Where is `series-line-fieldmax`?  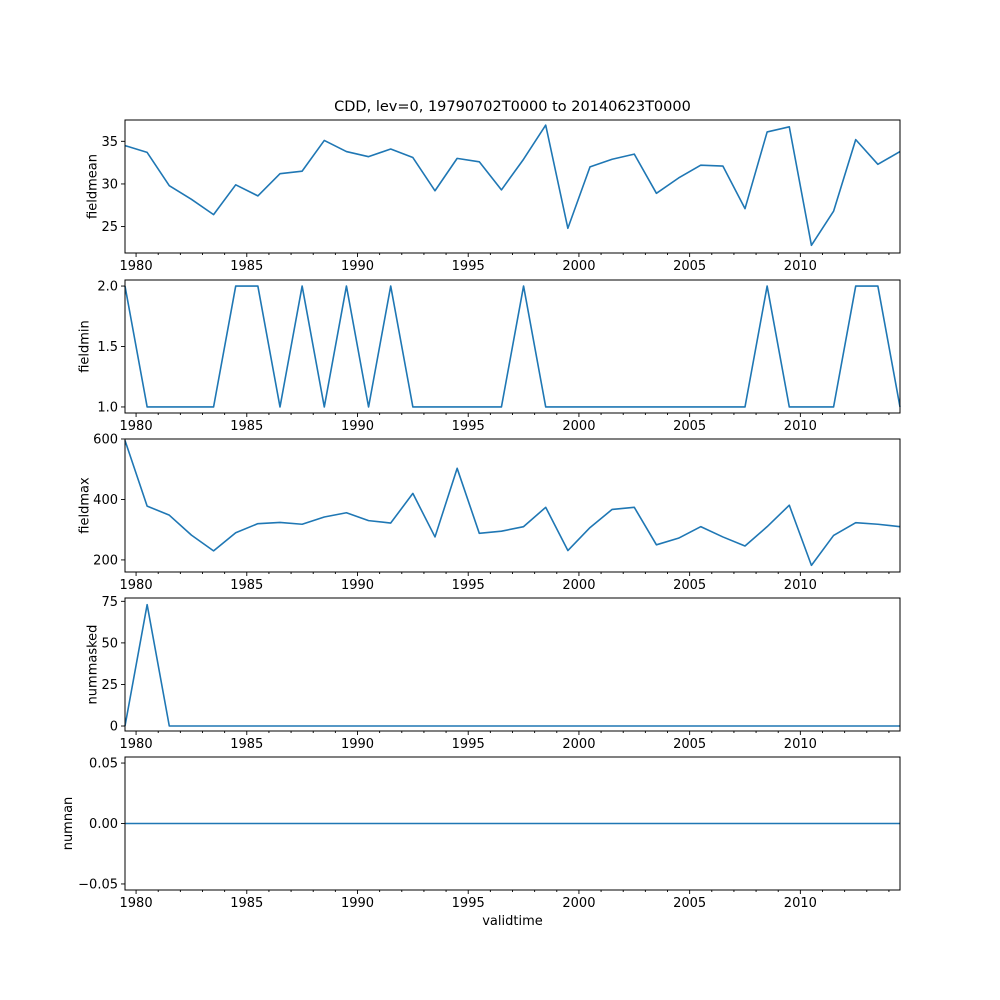
series-line-fieldmax is located at coordinates (512, 503).